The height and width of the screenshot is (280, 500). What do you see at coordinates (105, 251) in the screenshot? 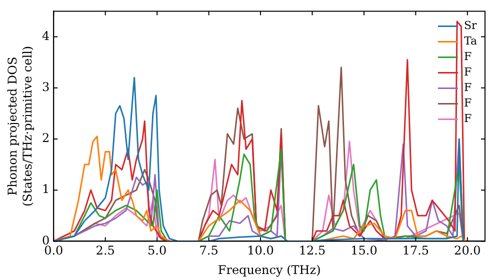
I see `x-tick-label: 2.5` at bounding box center [105, 251].